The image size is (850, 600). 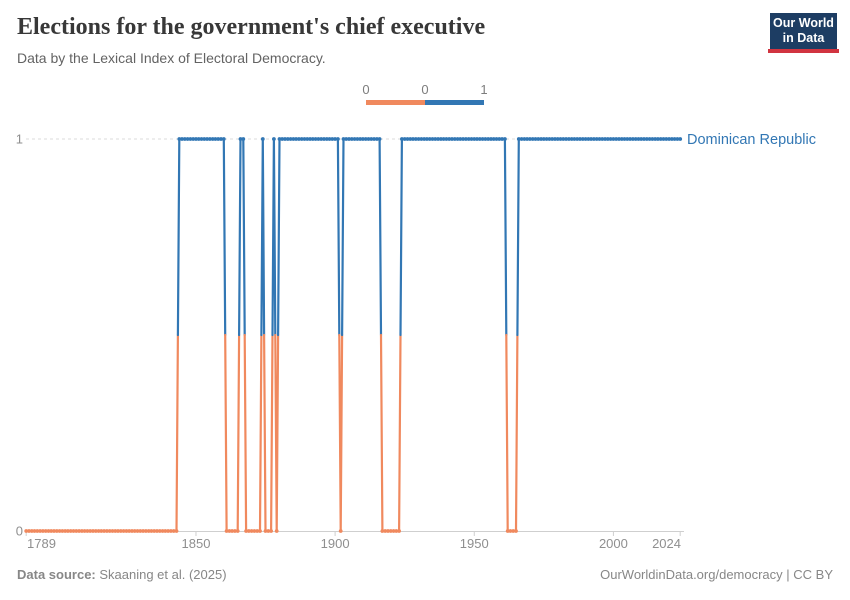 What do you see at coordinates (474, 543) in the screenshot?
I see `x-tick-label: 1950` at bounding box center [474, 543].